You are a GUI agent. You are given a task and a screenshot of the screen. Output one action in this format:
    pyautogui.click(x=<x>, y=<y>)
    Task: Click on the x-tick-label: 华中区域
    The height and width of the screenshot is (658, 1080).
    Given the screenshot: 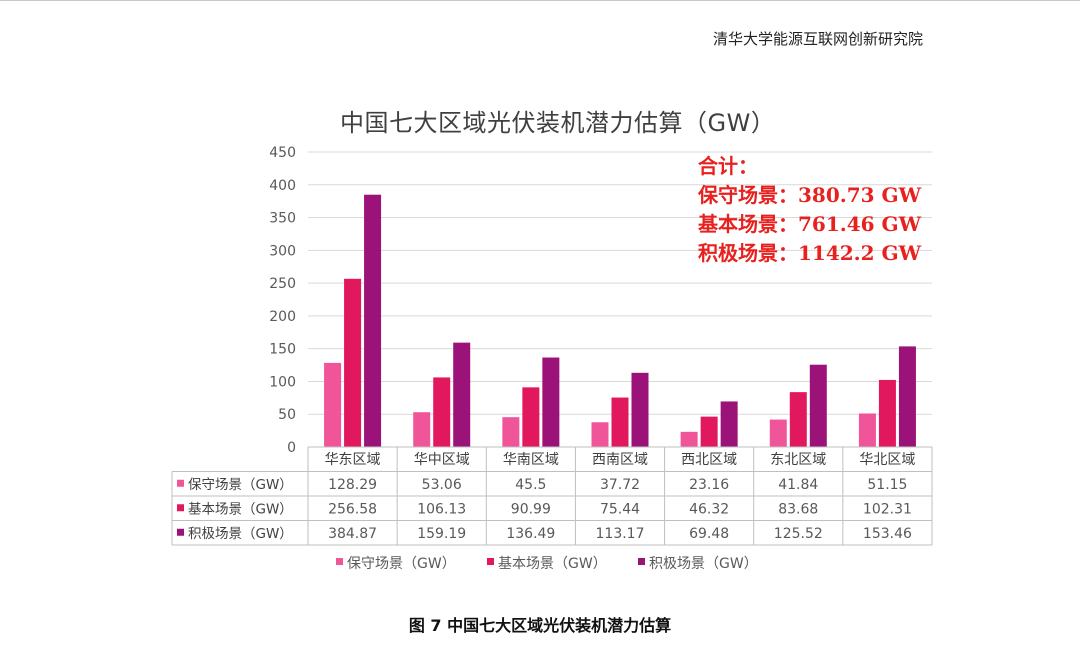 What is the action you would take?
    pyautogui.click(x=442, y=460)
    